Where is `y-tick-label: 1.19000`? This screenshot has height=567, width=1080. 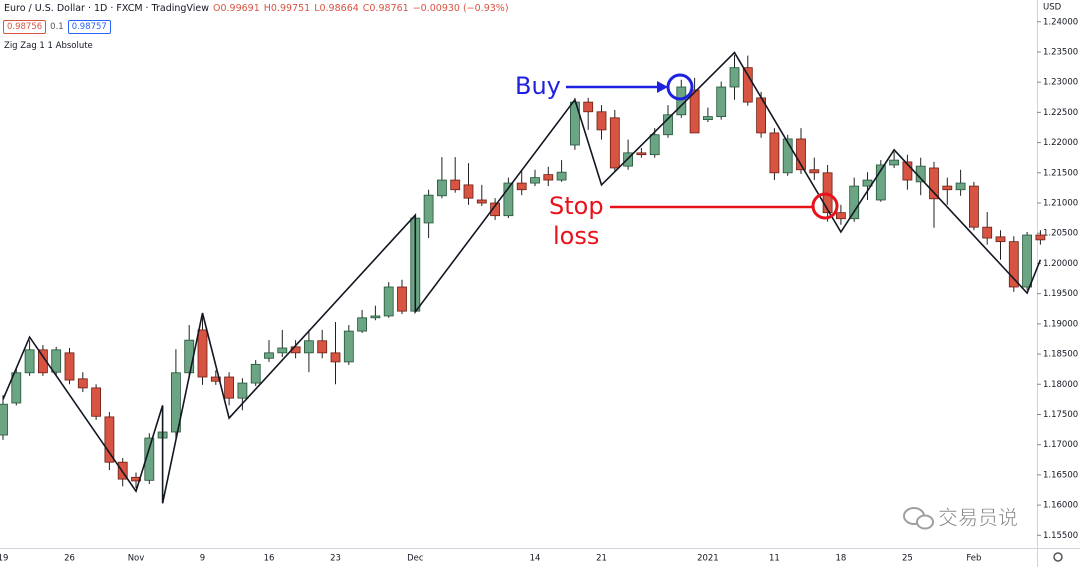
y-tick-label: 1.19000 is located at coordinates (1060, 324).